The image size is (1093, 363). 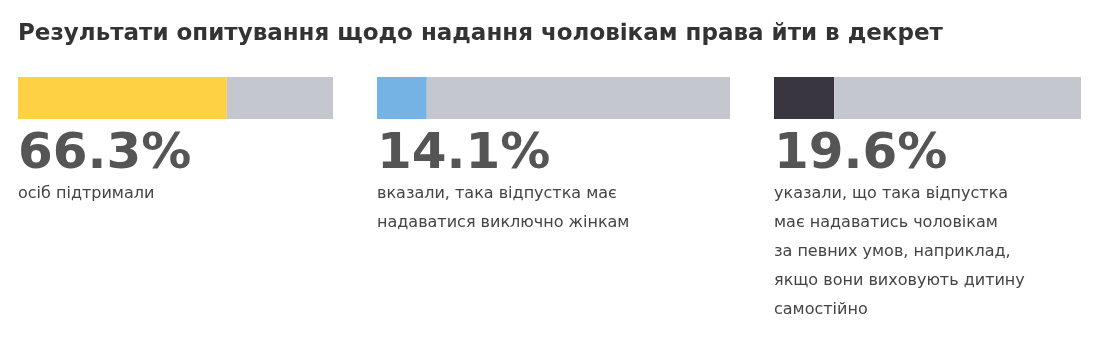 What do you see at coordinates (464, 151) in the screenshot?
I see `data-label: 14.1%` at bounding box center [464, 151].